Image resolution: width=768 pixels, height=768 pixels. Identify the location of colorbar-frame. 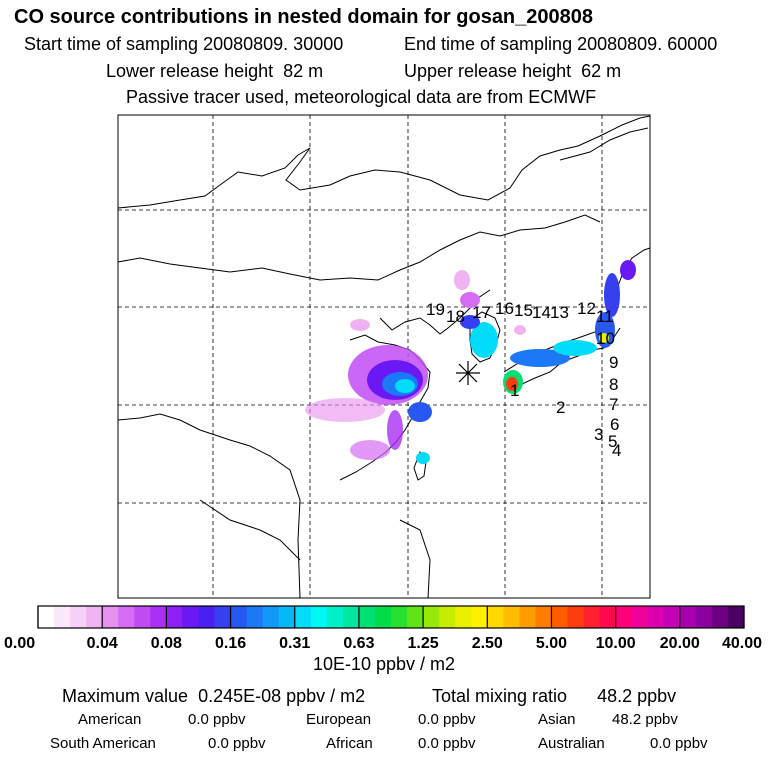
(391, 617).